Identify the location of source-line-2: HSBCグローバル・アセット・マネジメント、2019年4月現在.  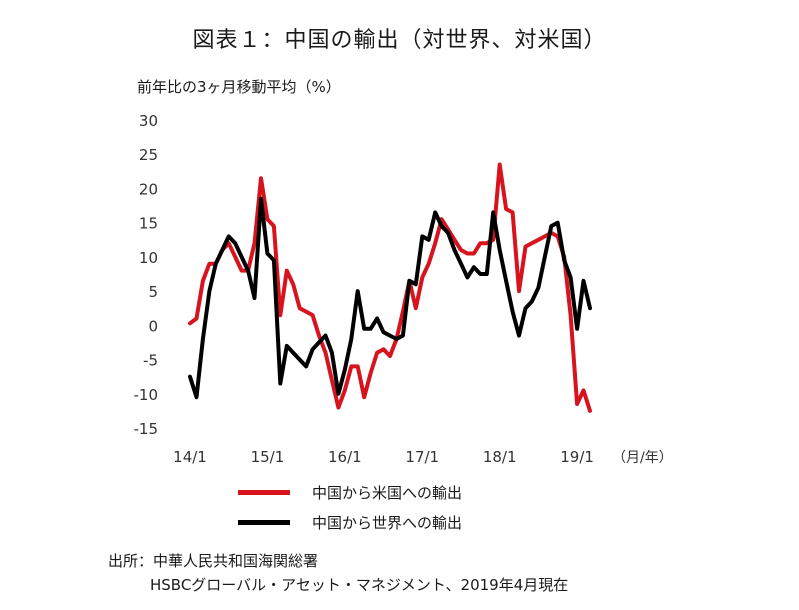
(359, 585).